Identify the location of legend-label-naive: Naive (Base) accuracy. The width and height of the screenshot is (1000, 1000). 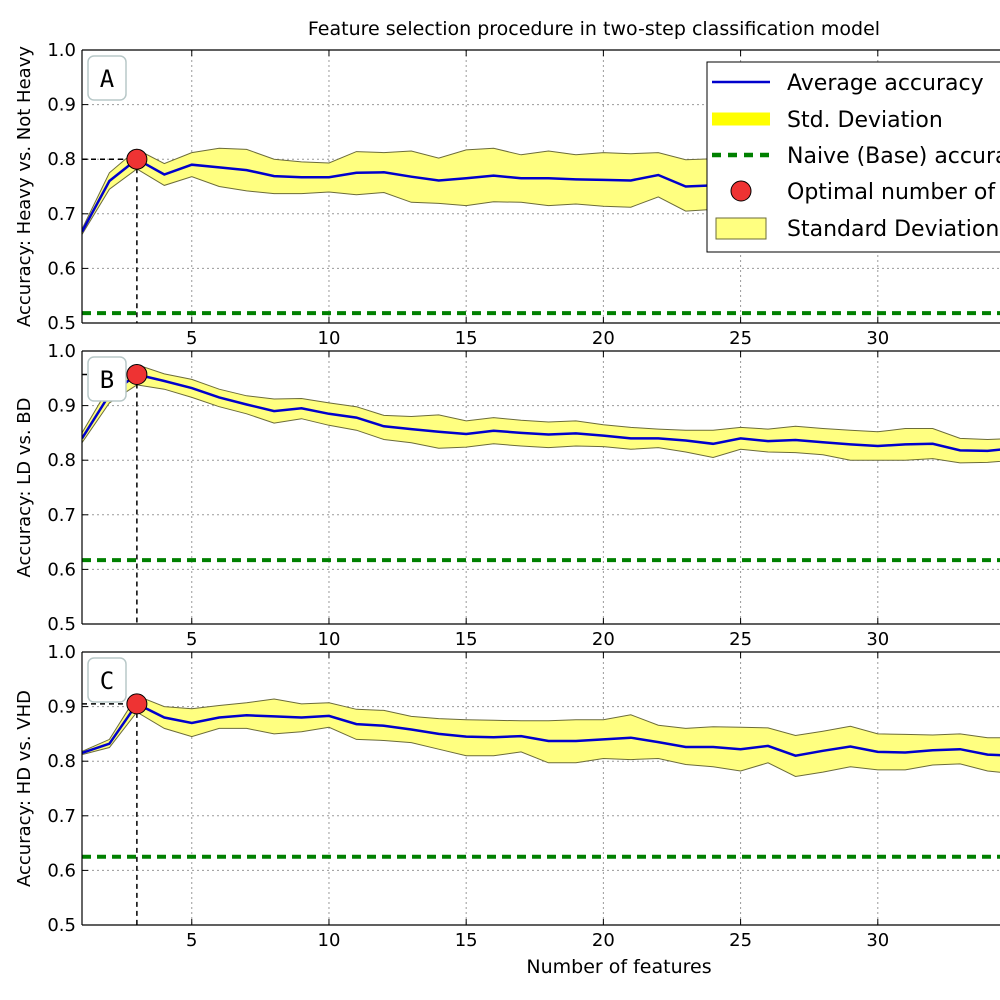
(893, 156).